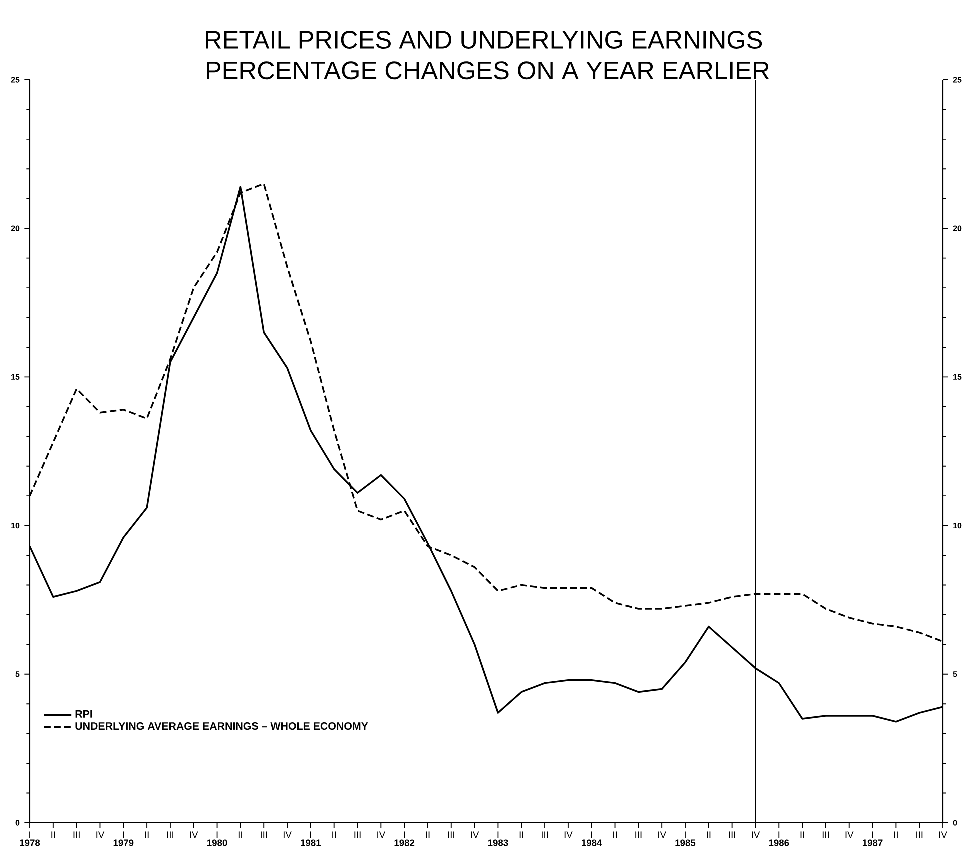 The height and width of the screenshot is (867, 970). Describe the element at coordinates (15, 229) in the screenshot. I see `y-tick-label: 20` at that location.